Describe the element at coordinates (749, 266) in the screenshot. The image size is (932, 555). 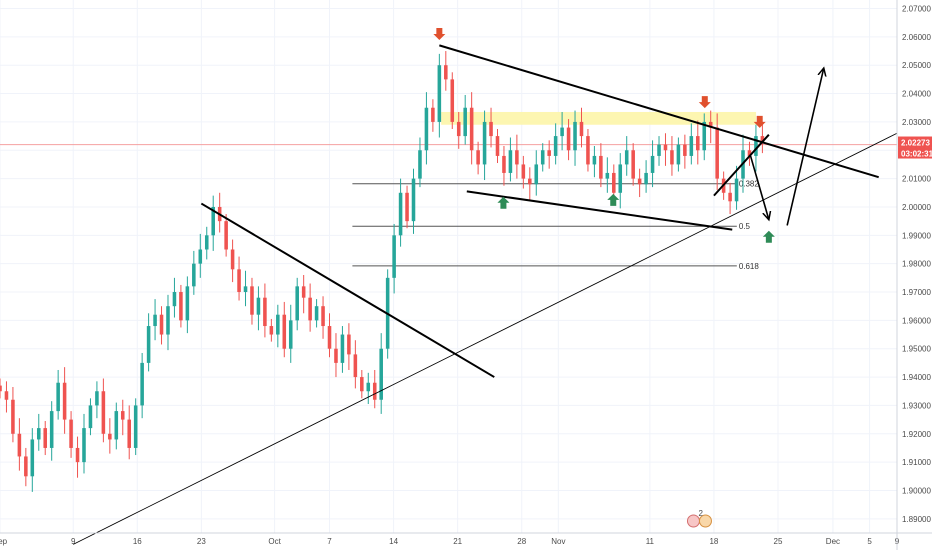
I see `fib-label: 0.618` at that location.